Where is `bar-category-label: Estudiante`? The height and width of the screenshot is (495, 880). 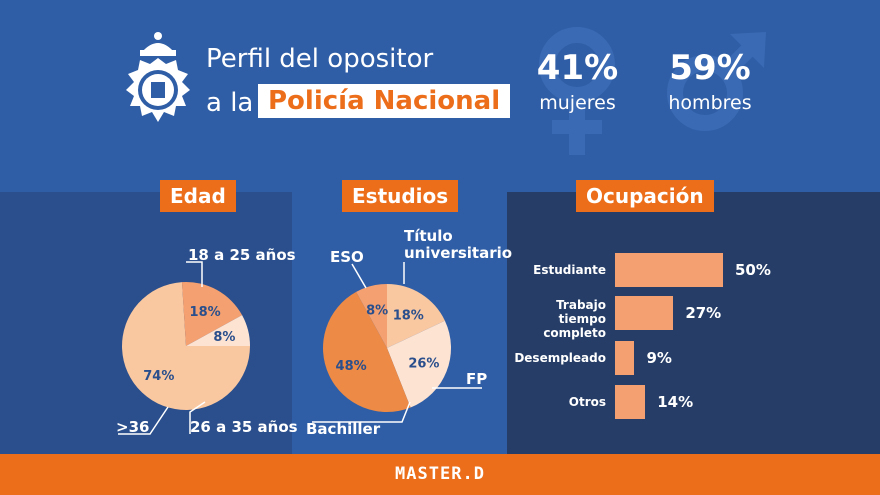
bar-category-label: Estudiante is located at coordinates (569, 270).